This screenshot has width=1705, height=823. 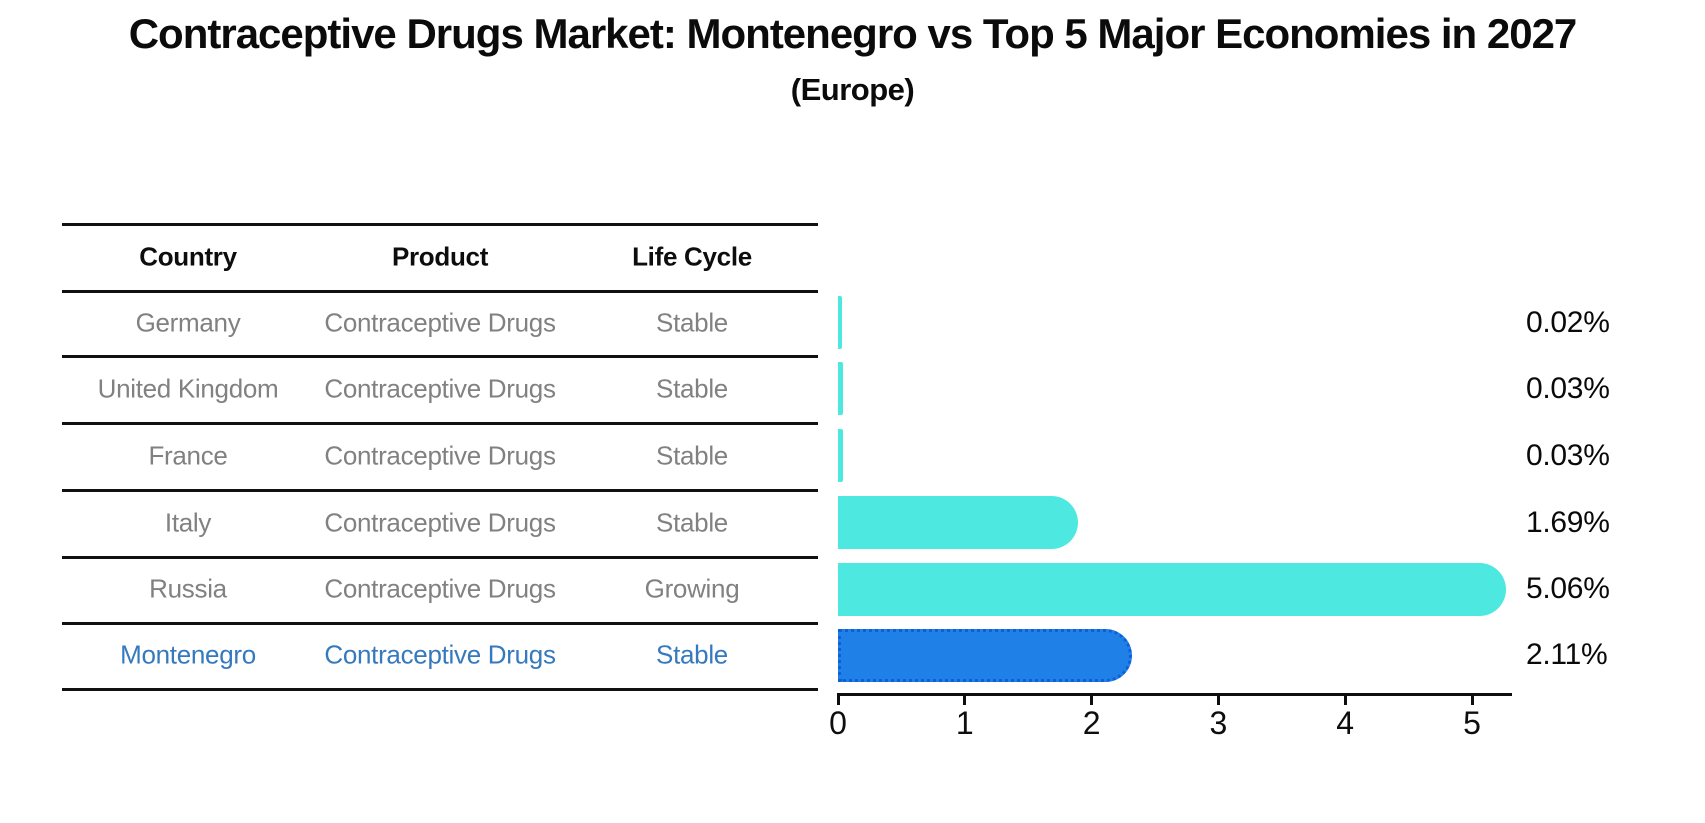 I want to click on bar-germany, so click(x=840, y=322).